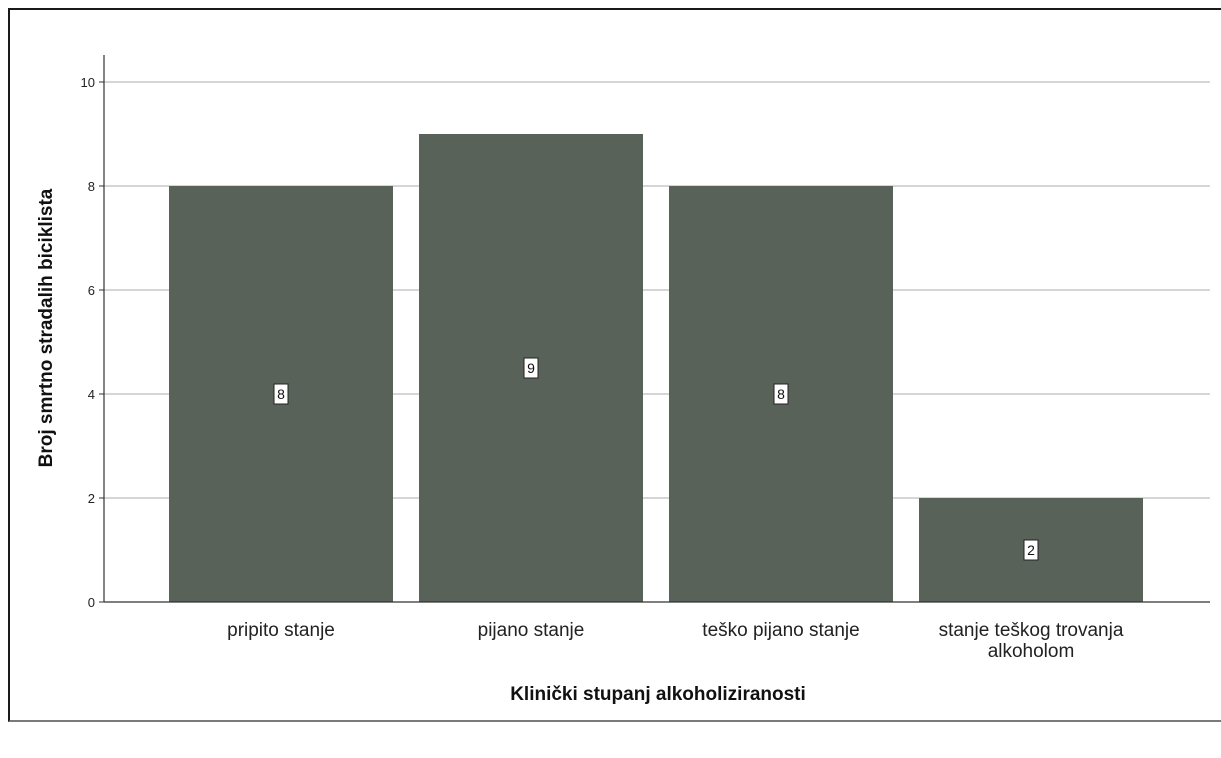 The width and height of the screenshot is (1221, 758). What do you see at coordinates (1031, 651) in the screenshot?
I see `x-tick-label: alkoholom` at bounding box center [1031, 651].